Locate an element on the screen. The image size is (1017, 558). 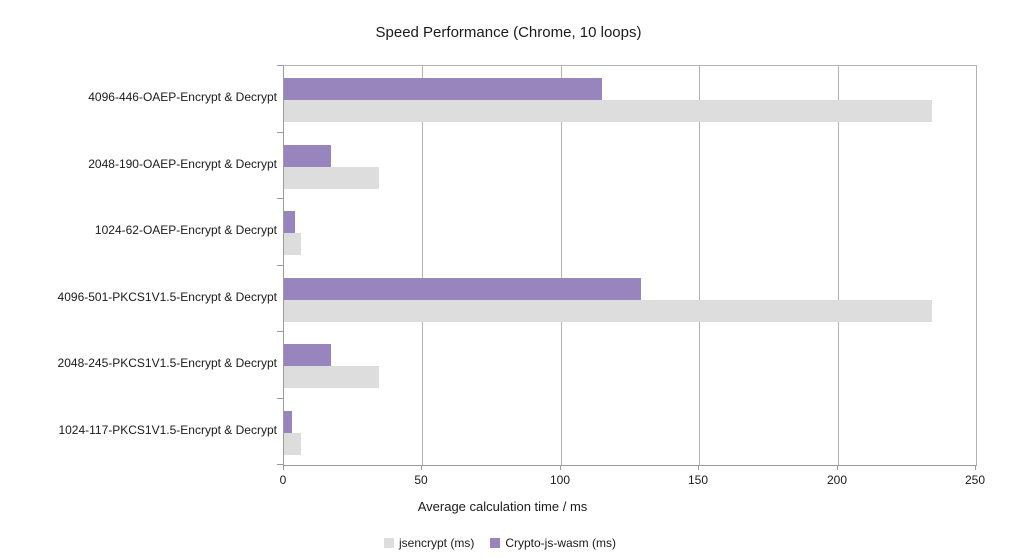
legend: jsencrypt (ms) Crypto-js-wasm (ms) is located at coordinates (500, 543).